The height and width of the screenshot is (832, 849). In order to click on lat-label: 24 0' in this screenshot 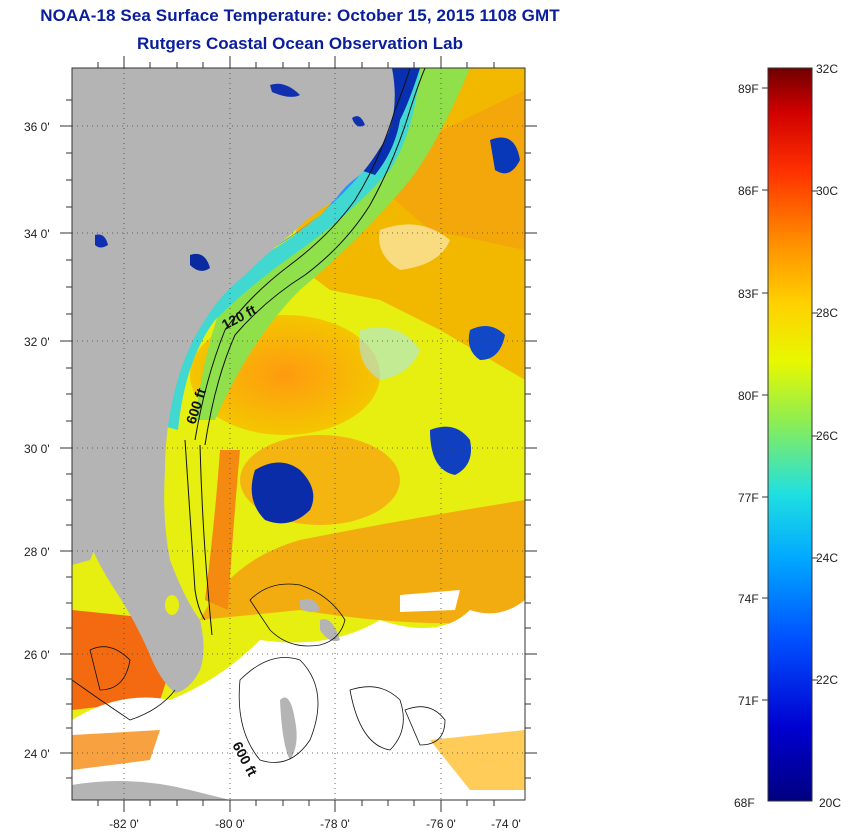, I will do `click(37, 754)`.